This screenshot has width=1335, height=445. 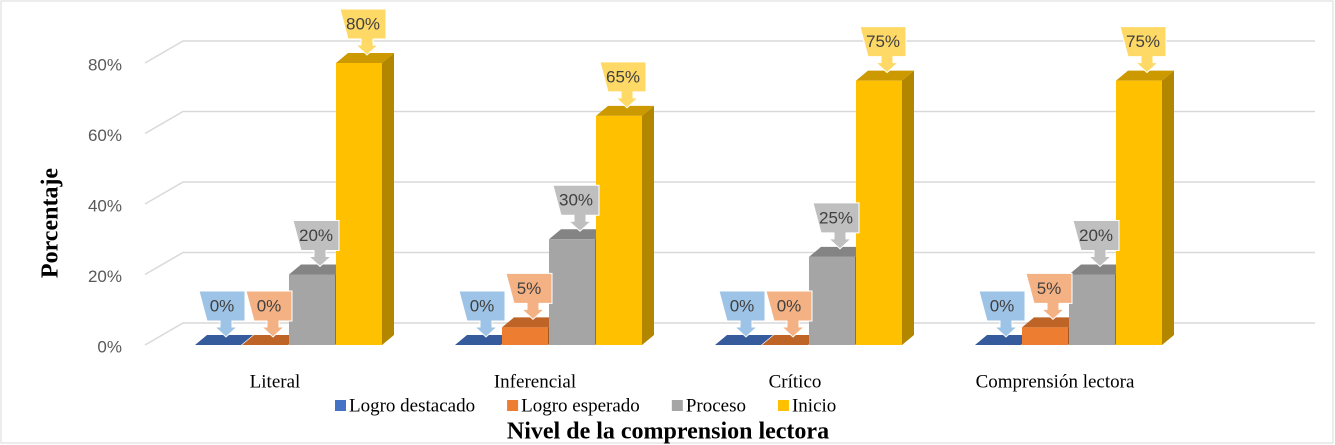 What do you see at coordinates (105, 64) in the screenshot?
I see `y-tick-label: 80%` at bounding box center [105, 64].